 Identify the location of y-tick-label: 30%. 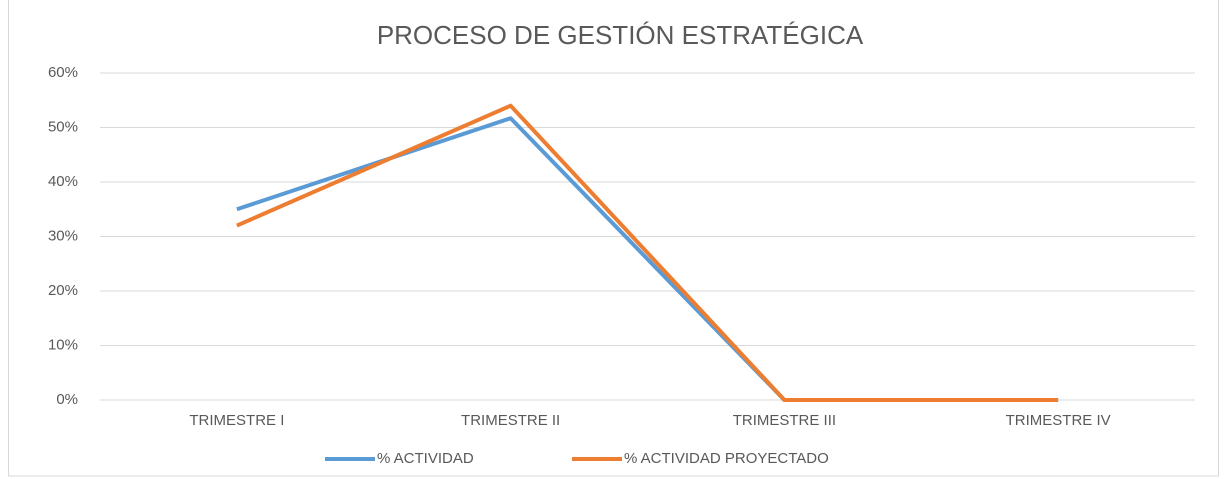
(63, 235).